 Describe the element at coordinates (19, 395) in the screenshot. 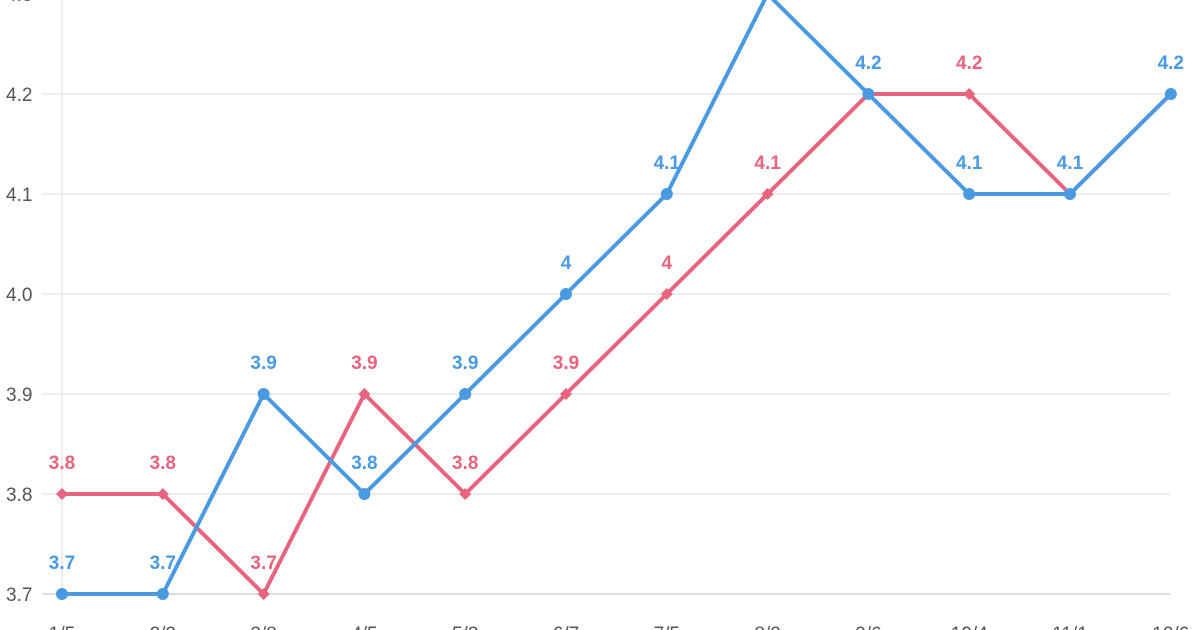

I see `y-tick-label: 3.9` at that location.